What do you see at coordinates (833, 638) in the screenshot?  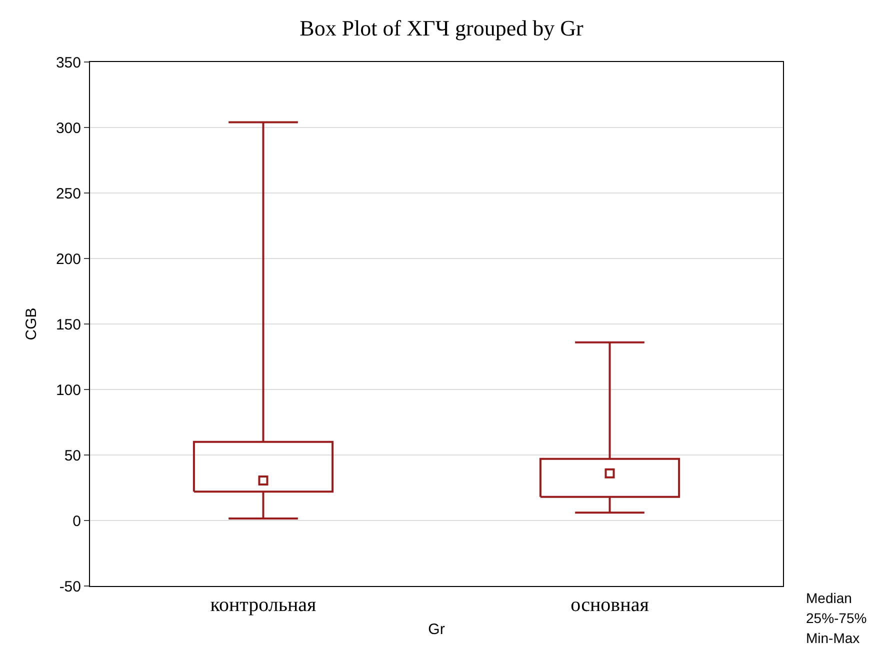 I see `text: Min-Max` at bounding box center [833, 638].